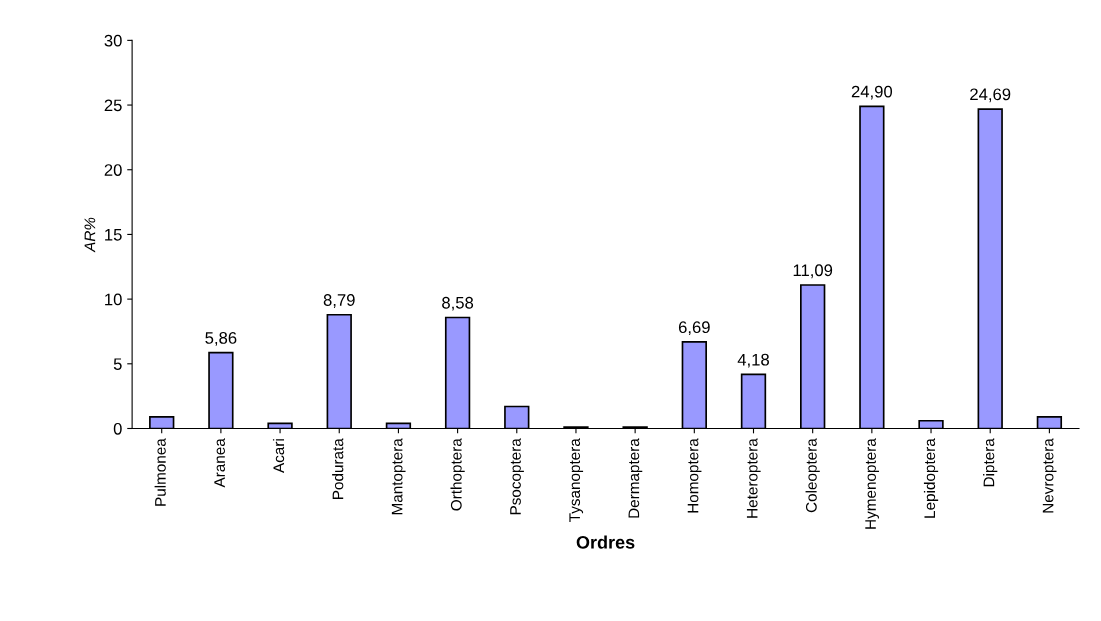 The height and width of the screenshot is (621, 1101). What do you see at coordinates (812, 475) in the screenshot?
I see `x-tick-label: Coleoptera` at bounding box center [812, 475].